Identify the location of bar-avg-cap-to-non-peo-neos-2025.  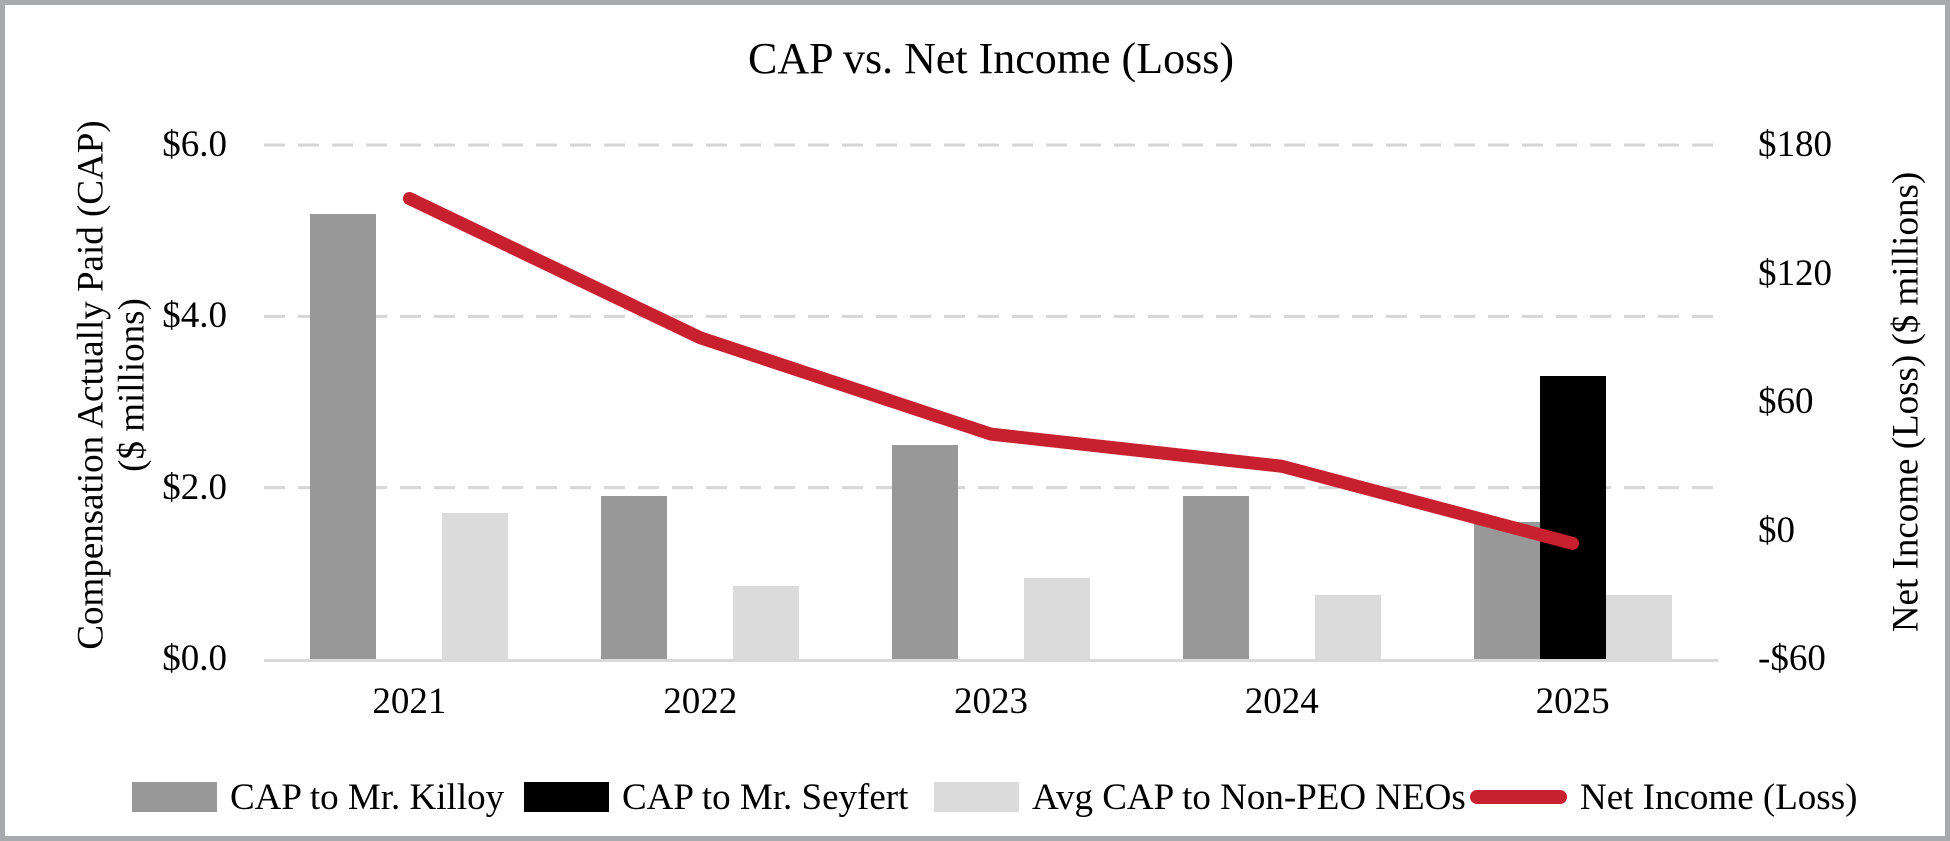
(1638, 626).